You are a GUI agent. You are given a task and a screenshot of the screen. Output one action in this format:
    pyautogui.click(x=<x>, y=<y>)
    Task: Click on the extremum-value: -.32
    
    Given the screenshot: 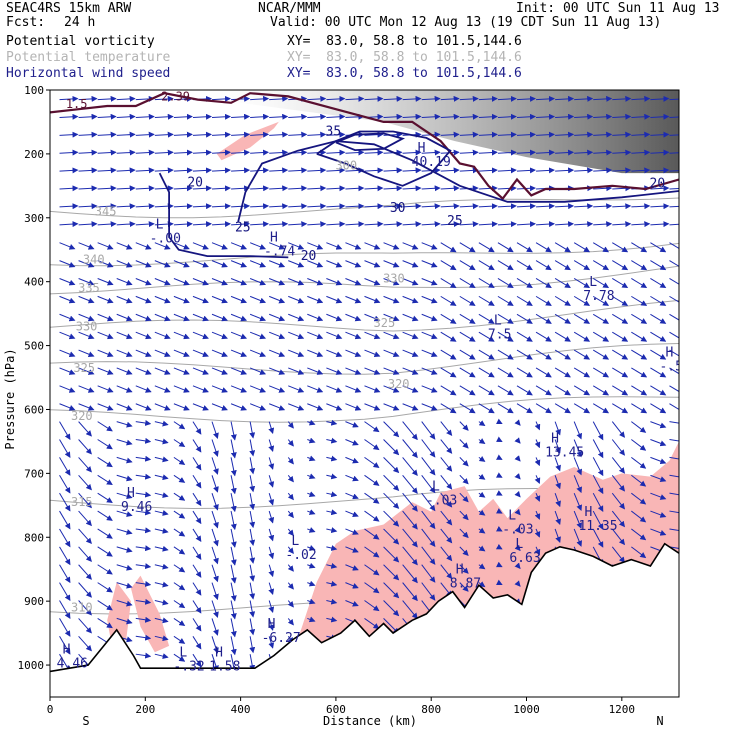 What is the action you would take?
    pyautogui.click(x=188, y=667)
    